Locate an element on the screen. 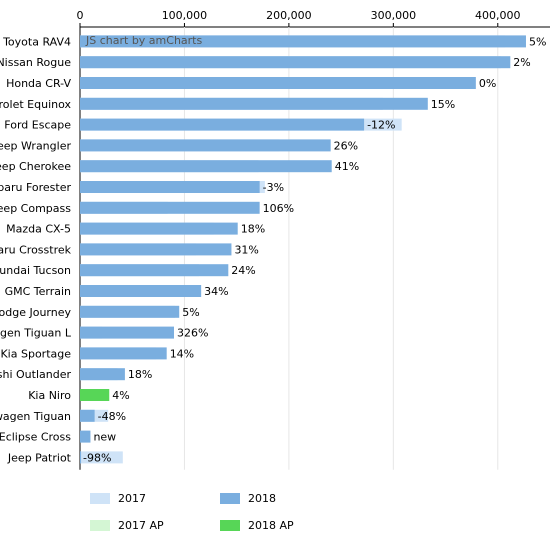 Image resolution: width=550 pixels, height=550 pixels. legend-swatch-2017-ap is located at coordinates (100, 525).